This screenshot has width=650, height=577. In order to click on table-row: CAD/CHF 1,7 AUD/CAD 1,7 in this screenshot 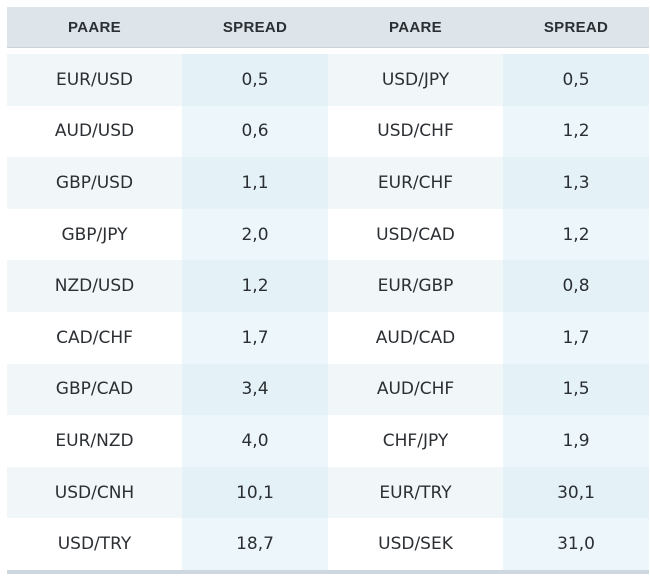, I will do `click(328, 337)`.